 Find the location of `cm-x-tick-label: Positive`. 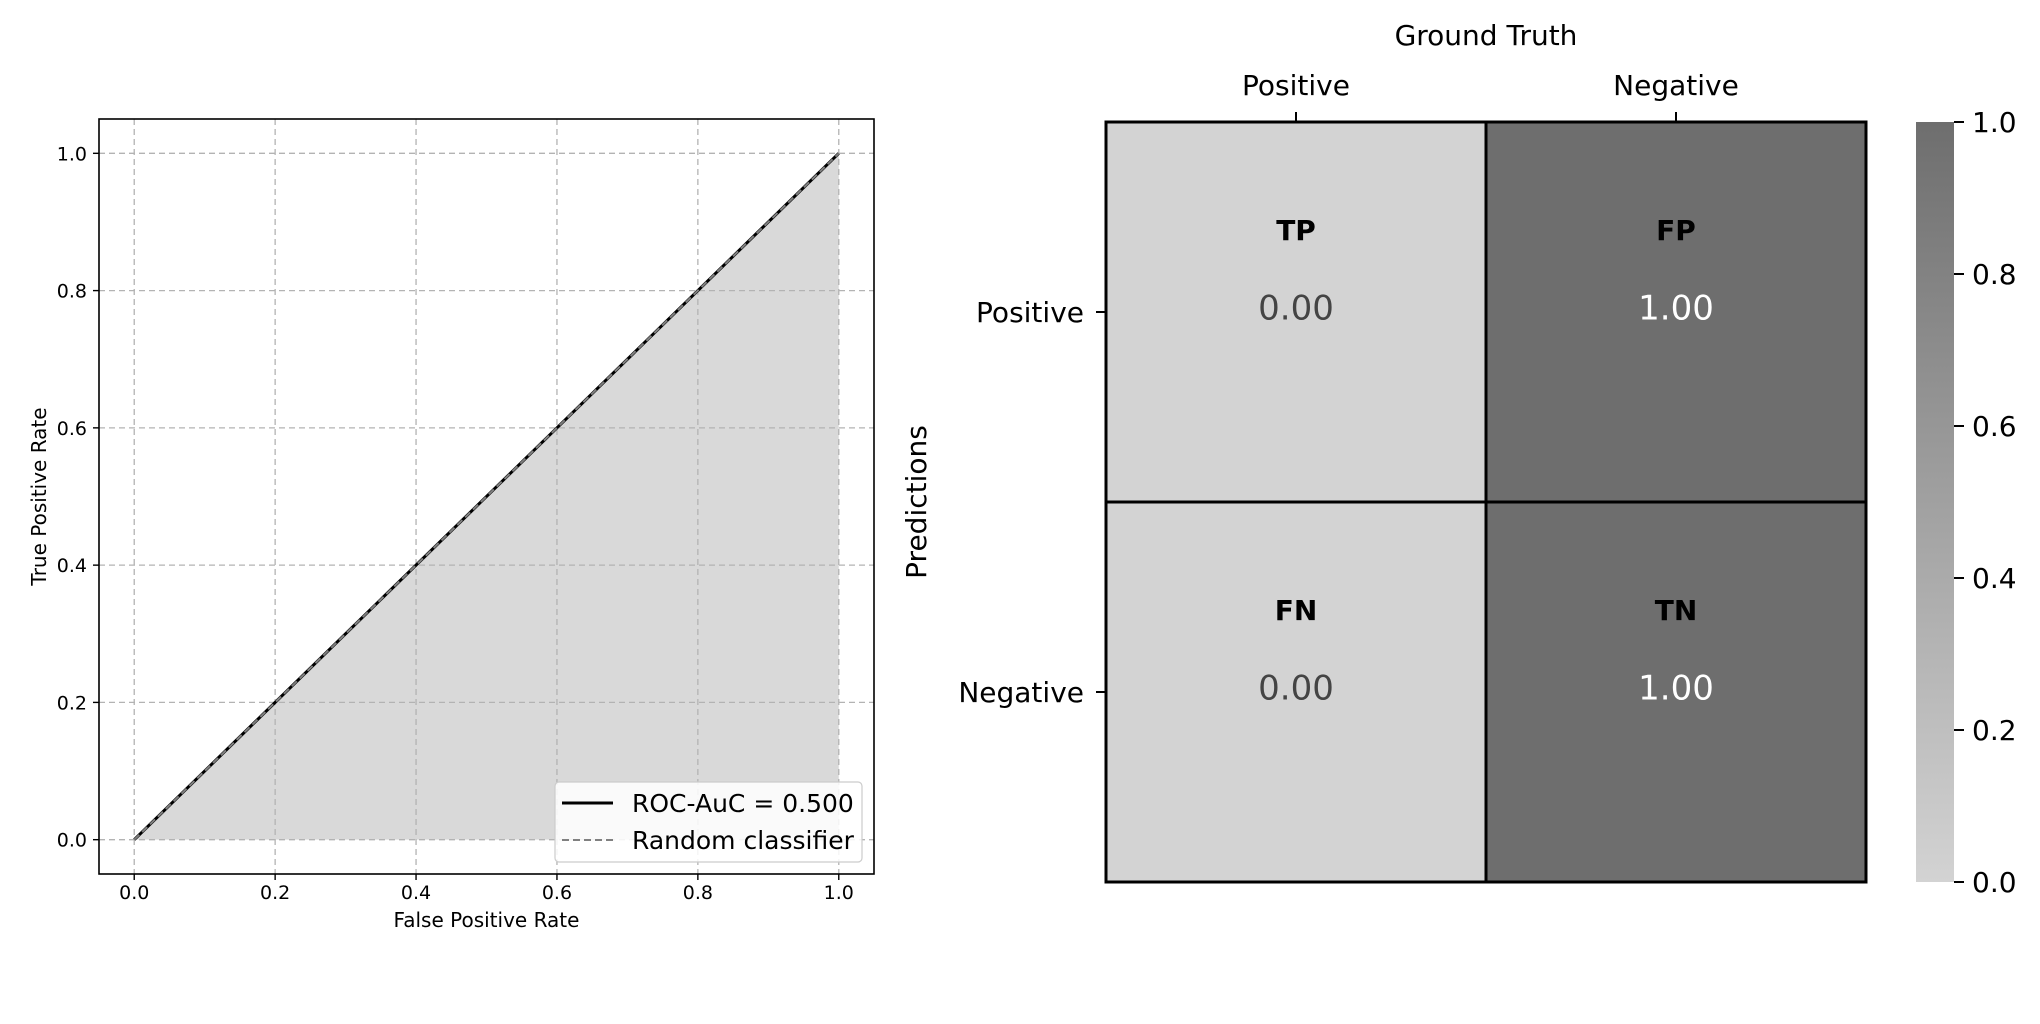

cm-x-tick-label: Positive is located at coordinates (1296, 85).